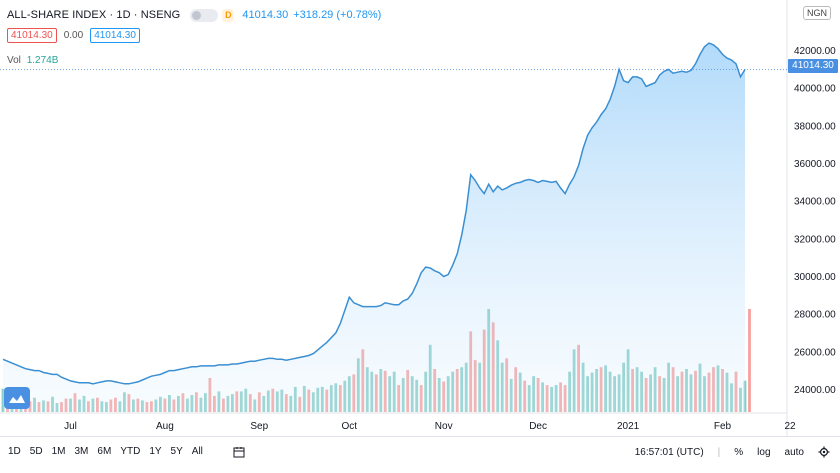  Describe the element at coordinates (824, 452) in the screenshot. I see `settings-gear-icon` at that location.